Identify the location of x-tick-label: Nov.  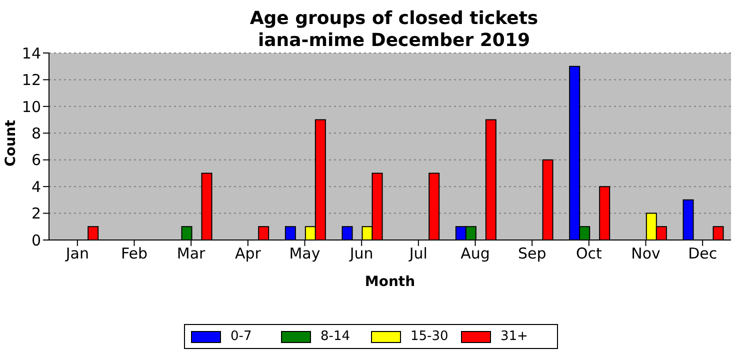
(646, 253).